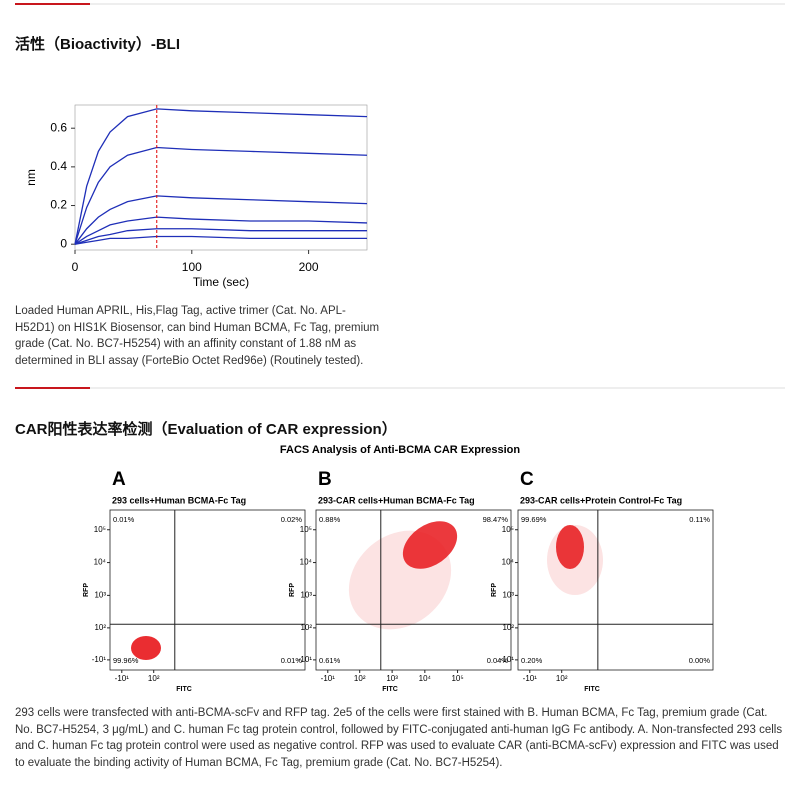  What do you see at coordinates (498, 660) in the screenshot?
I see `quadrant-percent: 0.04%` at bounding box center [498, 660].